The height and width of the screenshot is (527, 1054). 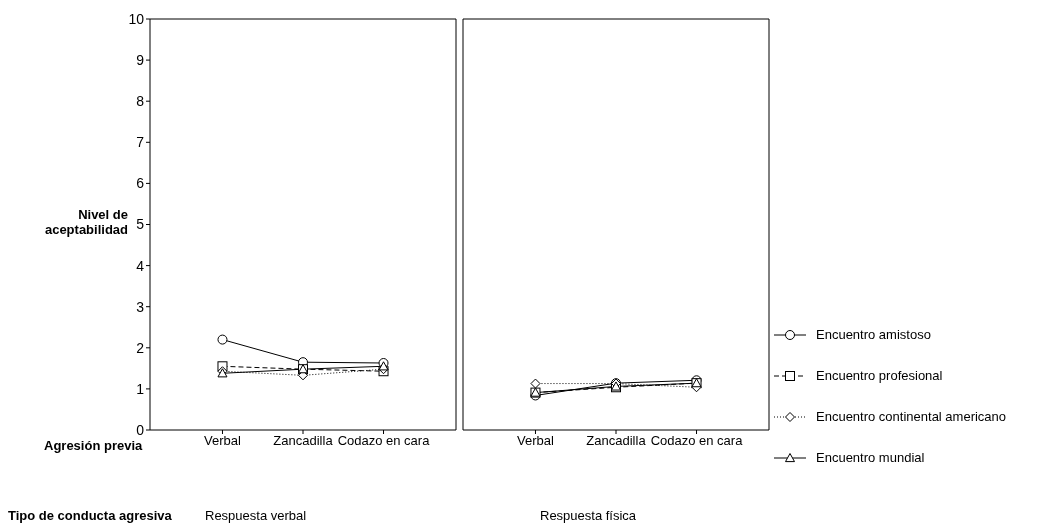 What do you see at coordinates (140, 429) in the screenshot?
I see `y-tick-label: 0` at bounding box center [140, 429].